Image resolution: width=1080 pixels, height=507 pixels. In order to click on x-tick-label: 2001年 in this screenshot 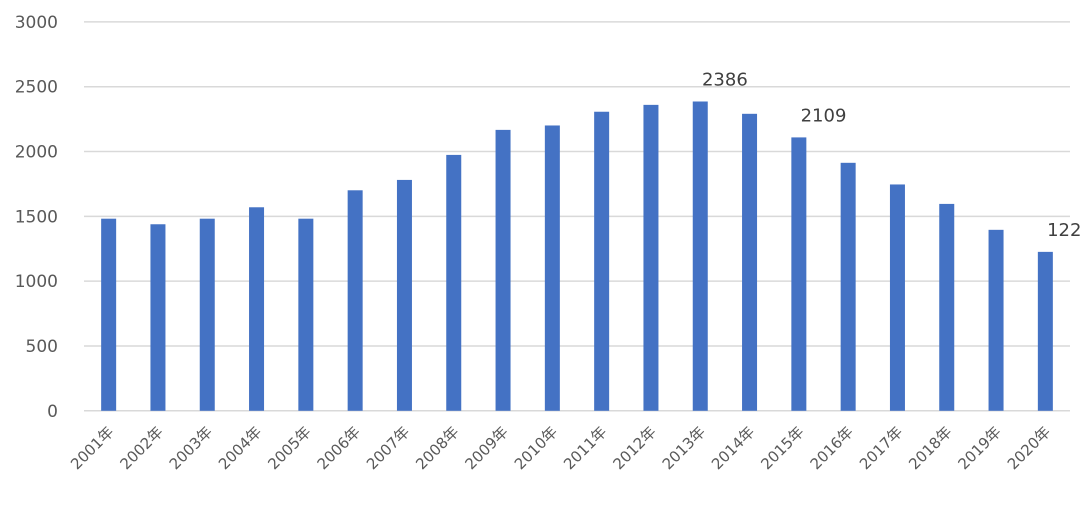, I will do `click(92, 448)`.